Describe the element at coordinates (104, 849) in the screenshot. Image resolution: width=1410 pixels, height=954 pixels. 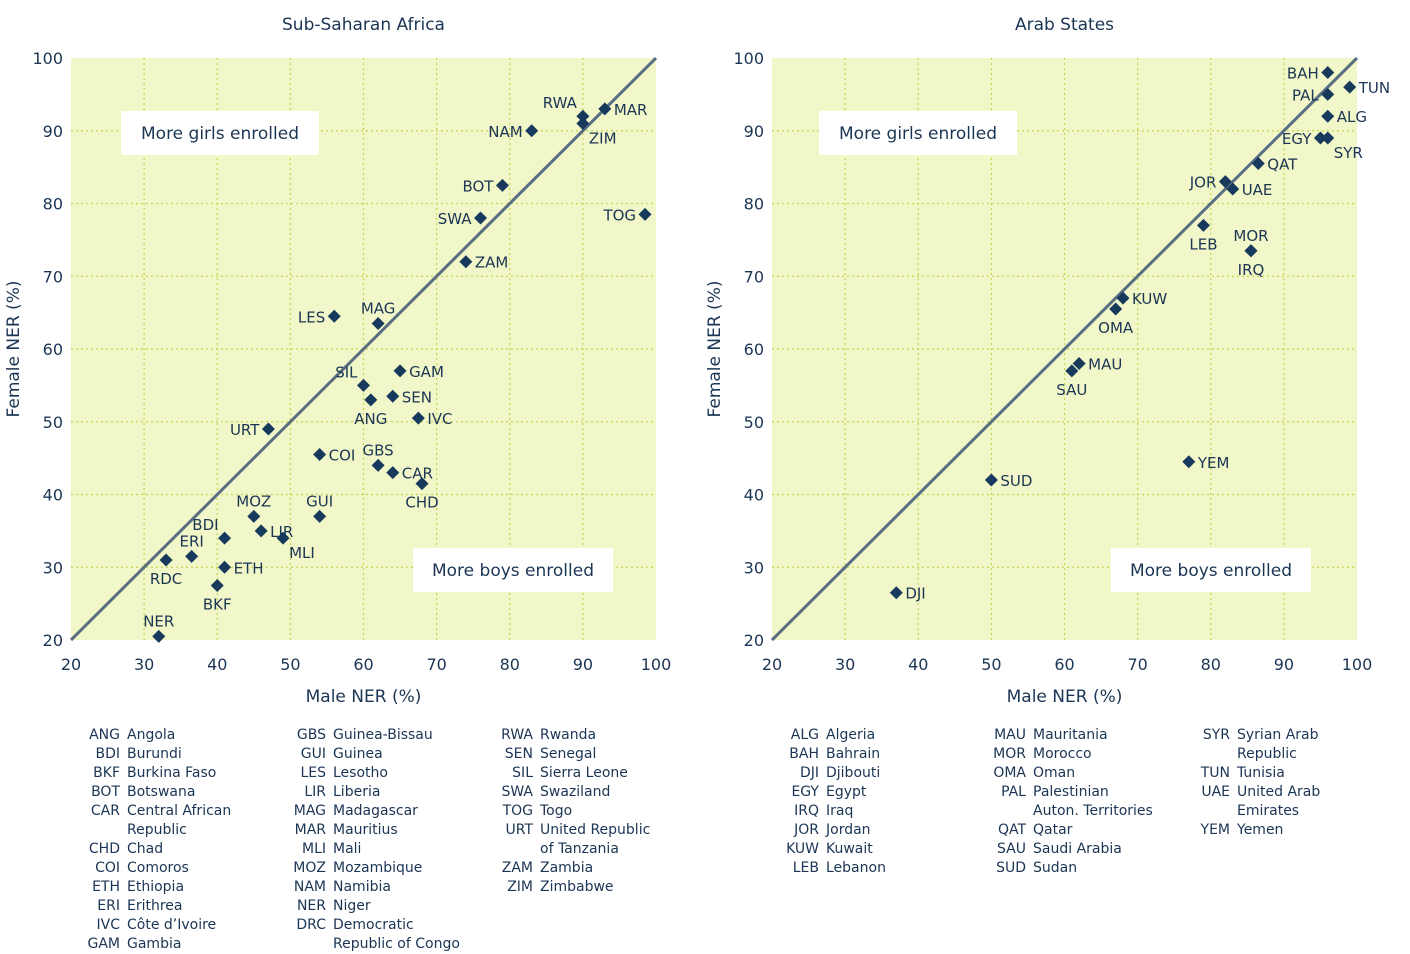
I see `legend-code: CHD` at that location.